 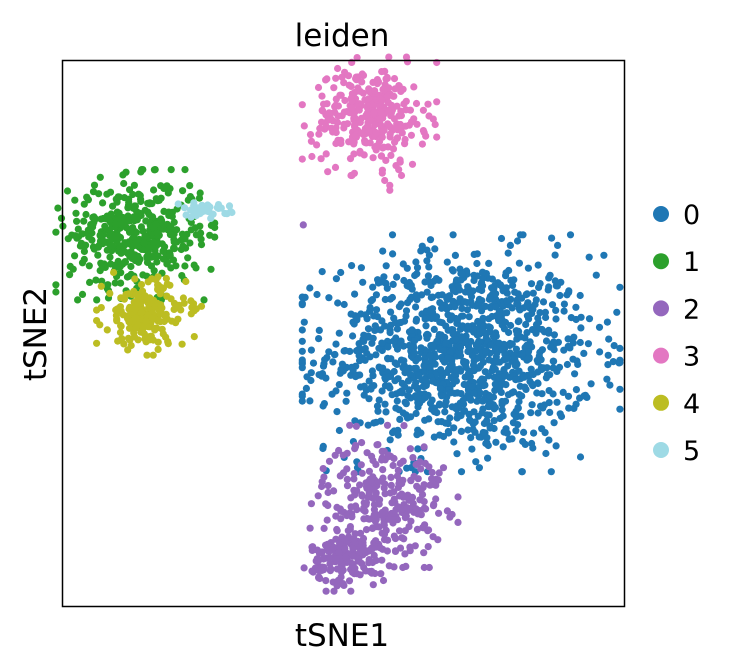 I want to click on legend-label-5: 5, so click(x=691, y=451).